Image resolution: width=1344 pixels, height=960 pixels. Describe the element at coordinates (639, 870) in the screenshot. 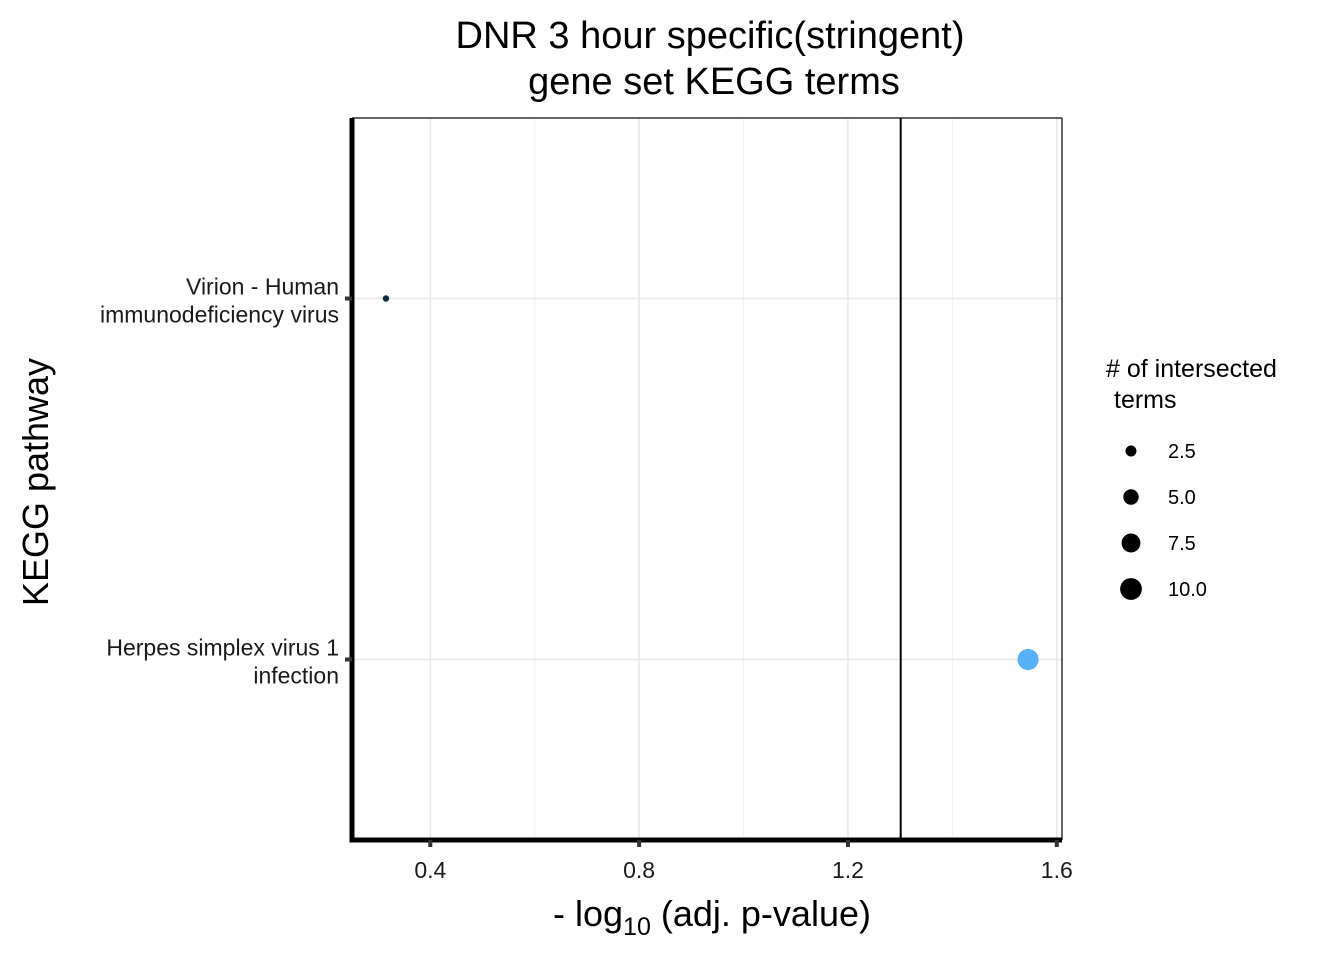

I see `x-tick-label: 0.8` at that location.